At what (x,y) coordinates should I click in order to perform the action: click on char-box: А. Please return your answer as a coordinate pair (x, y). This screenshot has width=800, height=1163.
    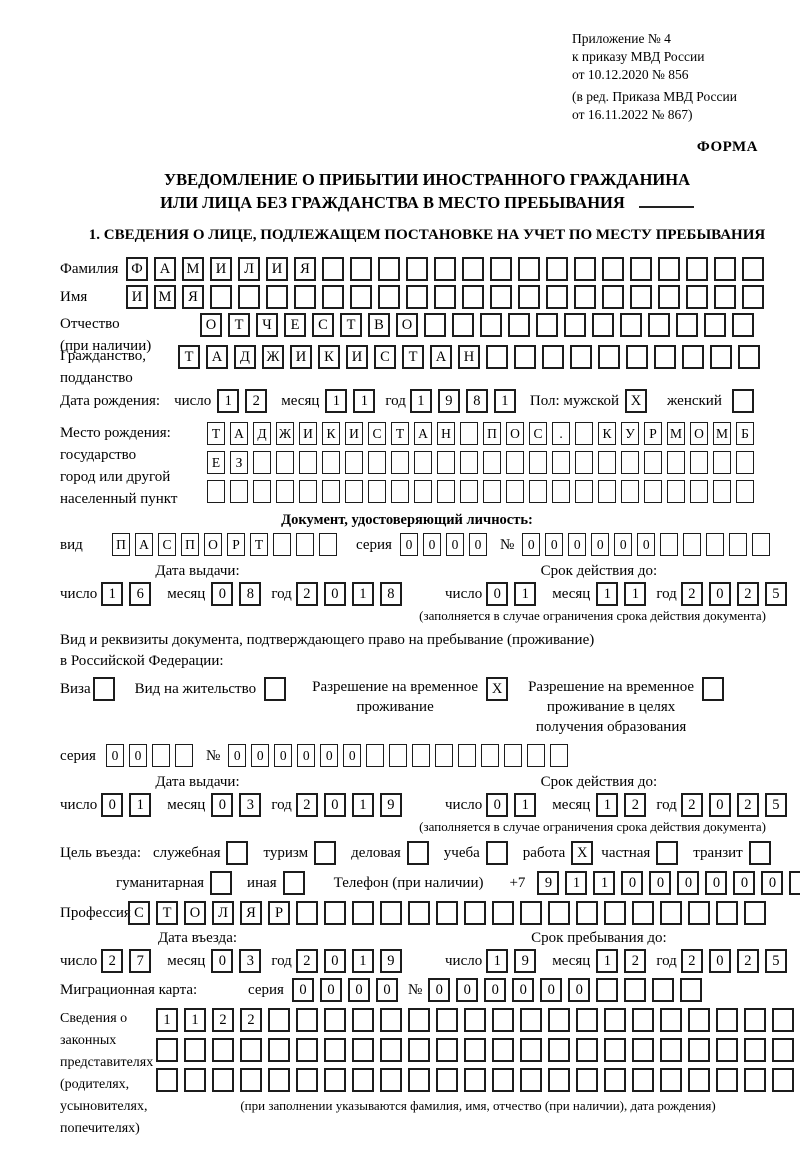
    Looking at the image, I should click on (423, 433).